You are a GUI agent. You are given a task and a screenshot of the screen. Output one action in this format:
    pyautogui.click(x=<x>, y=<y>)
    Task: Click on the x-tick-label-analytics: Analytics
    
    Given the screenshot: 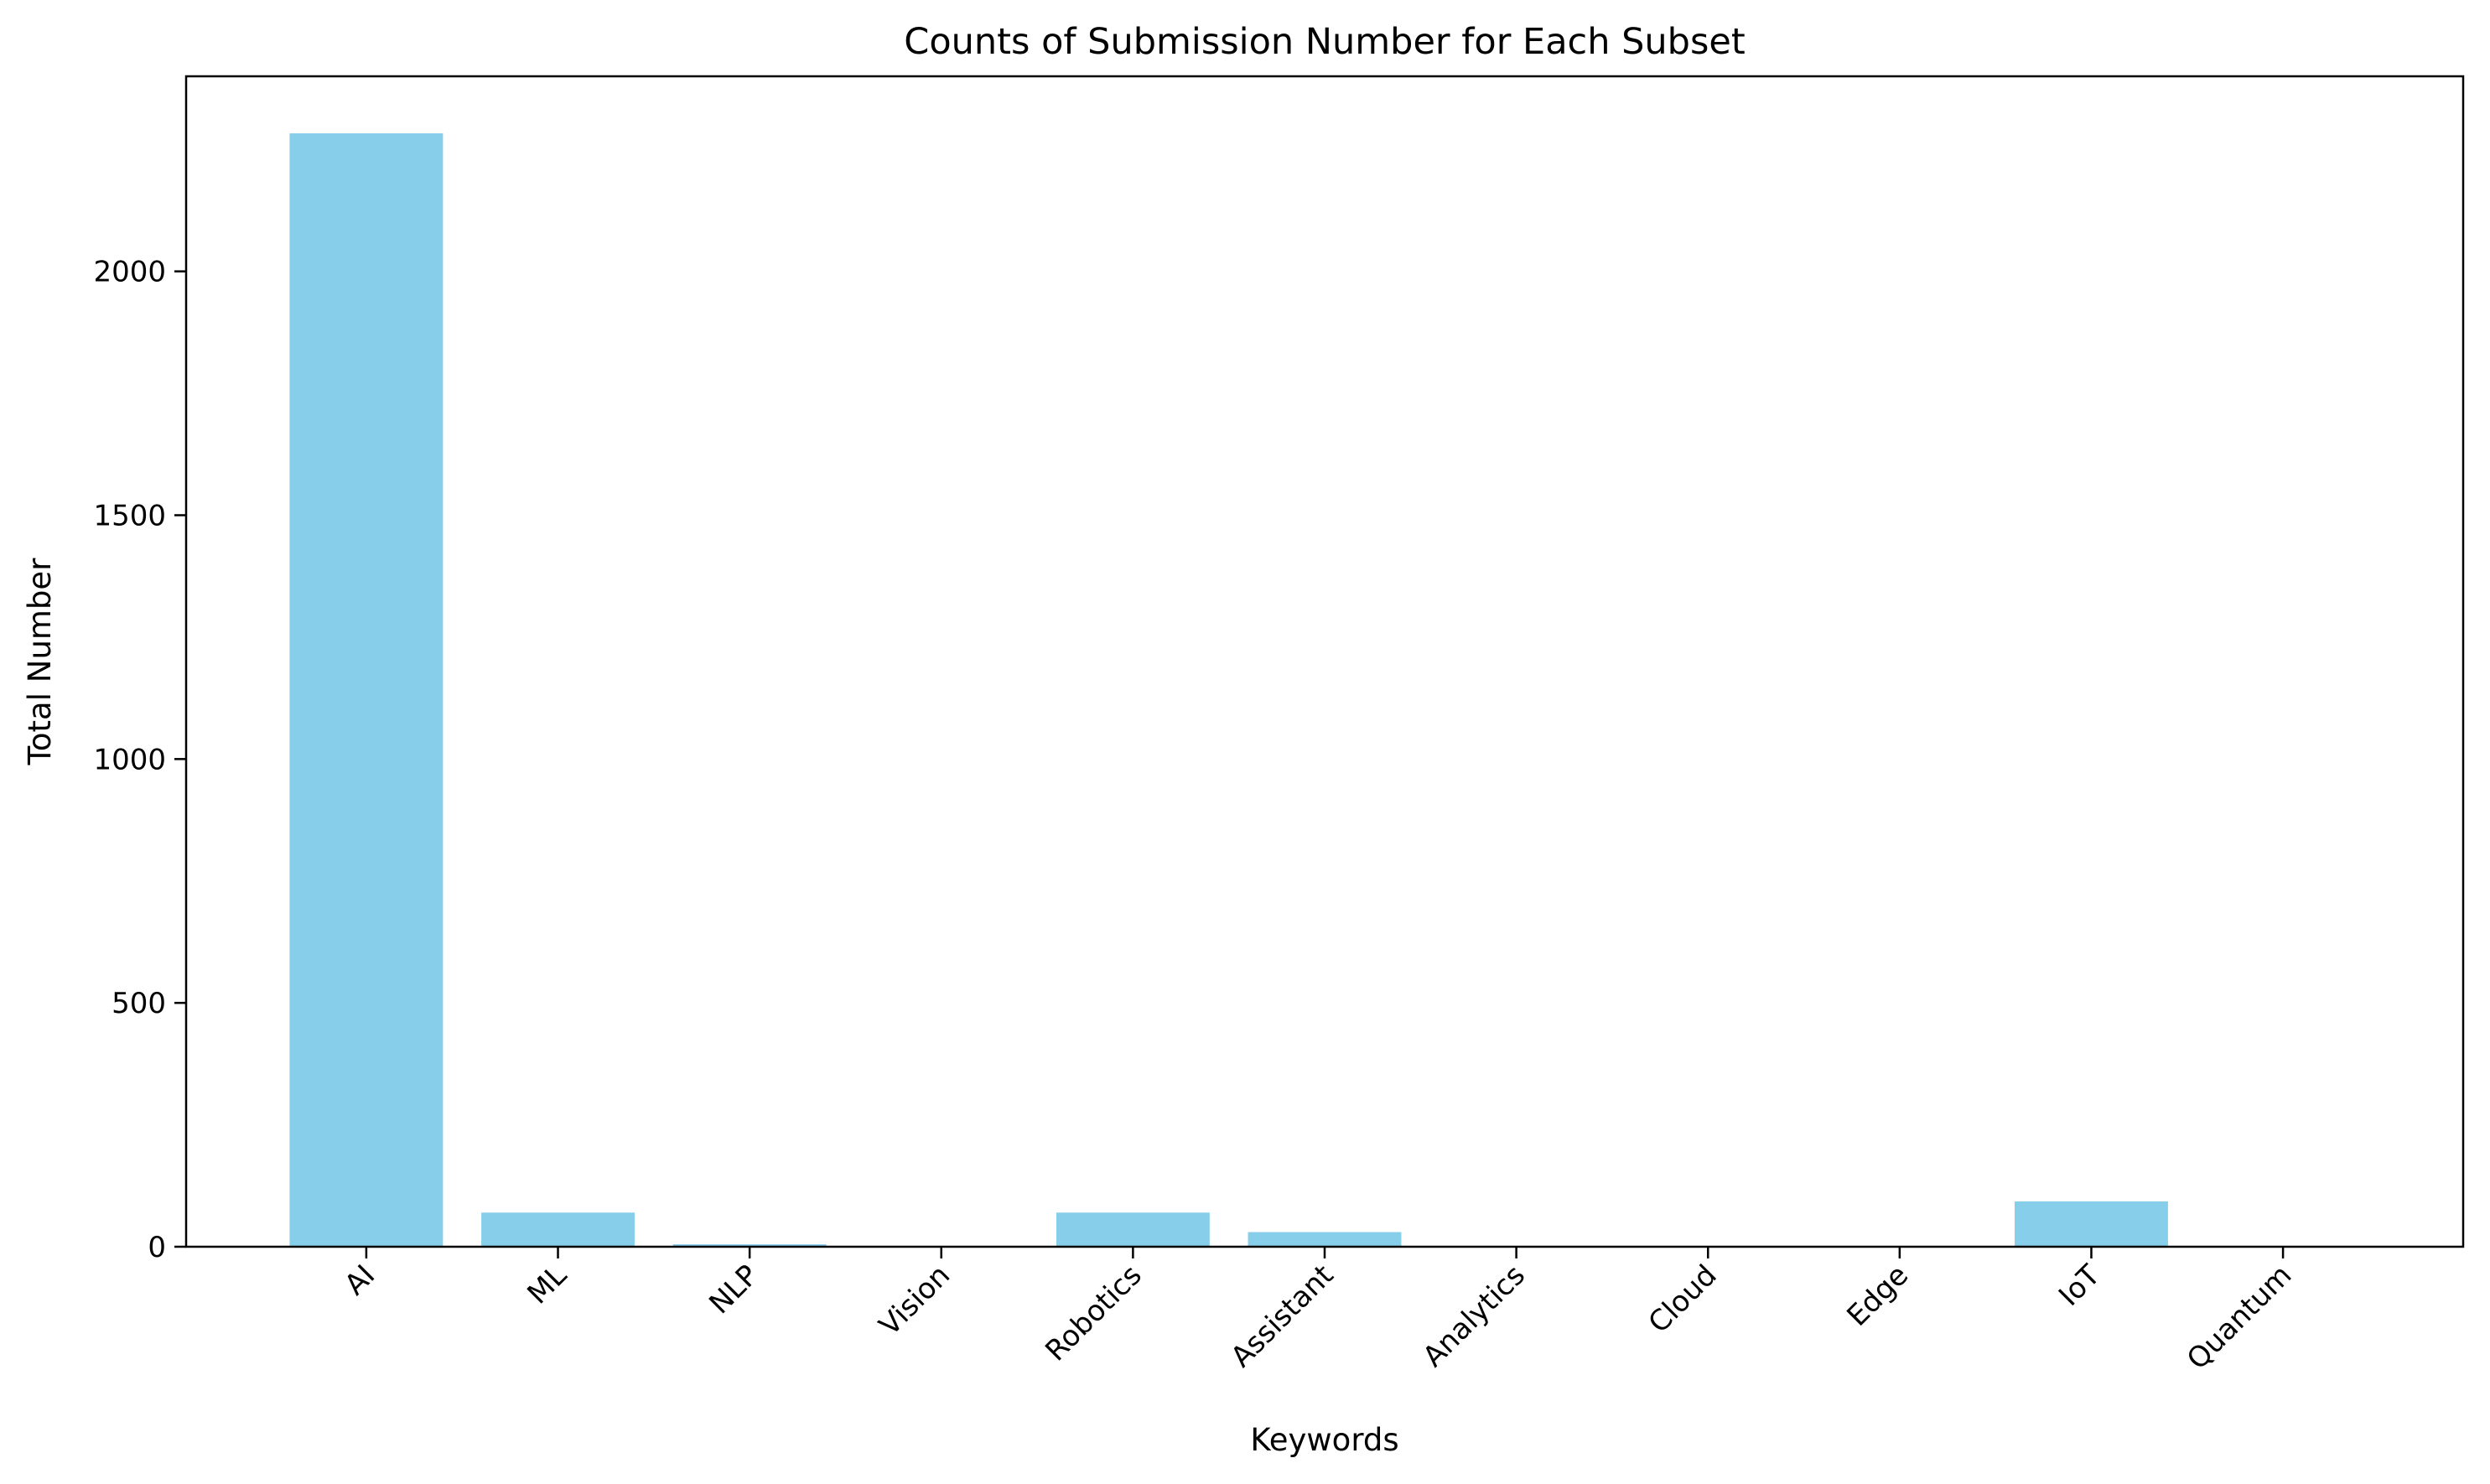 What is the action you would take?
    pyautogui.click(x=1474, y=1315)
    